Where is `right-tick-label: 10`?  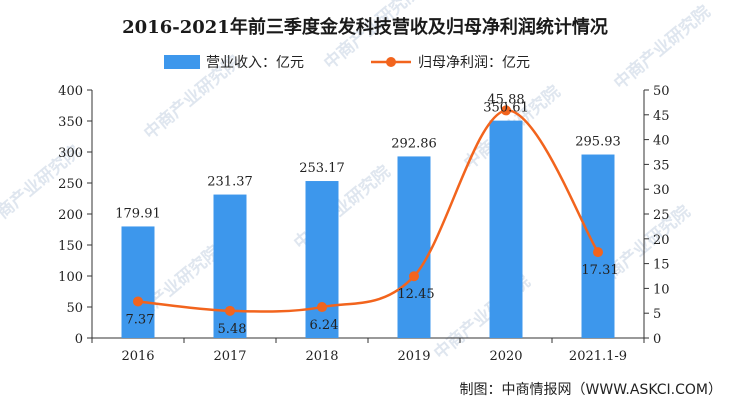 right-tick-label: 10 is located at coordinates (661, 289).